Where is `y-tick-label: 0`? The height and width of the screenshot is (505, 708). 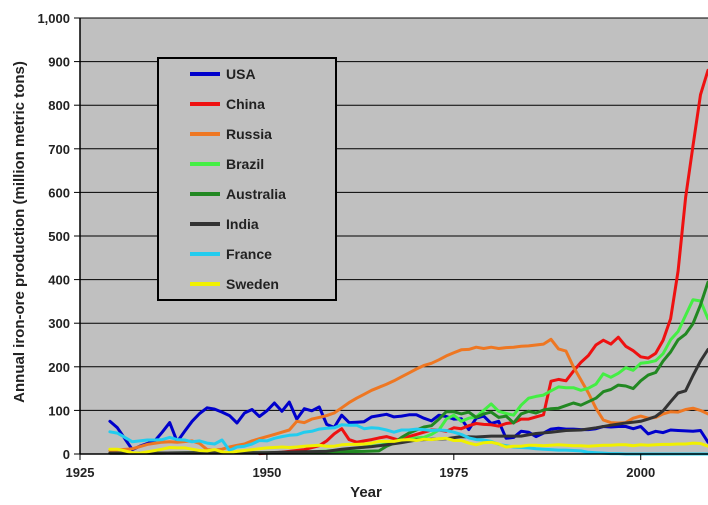
y-tick-label: 0 is located at coordinates (66, 454).